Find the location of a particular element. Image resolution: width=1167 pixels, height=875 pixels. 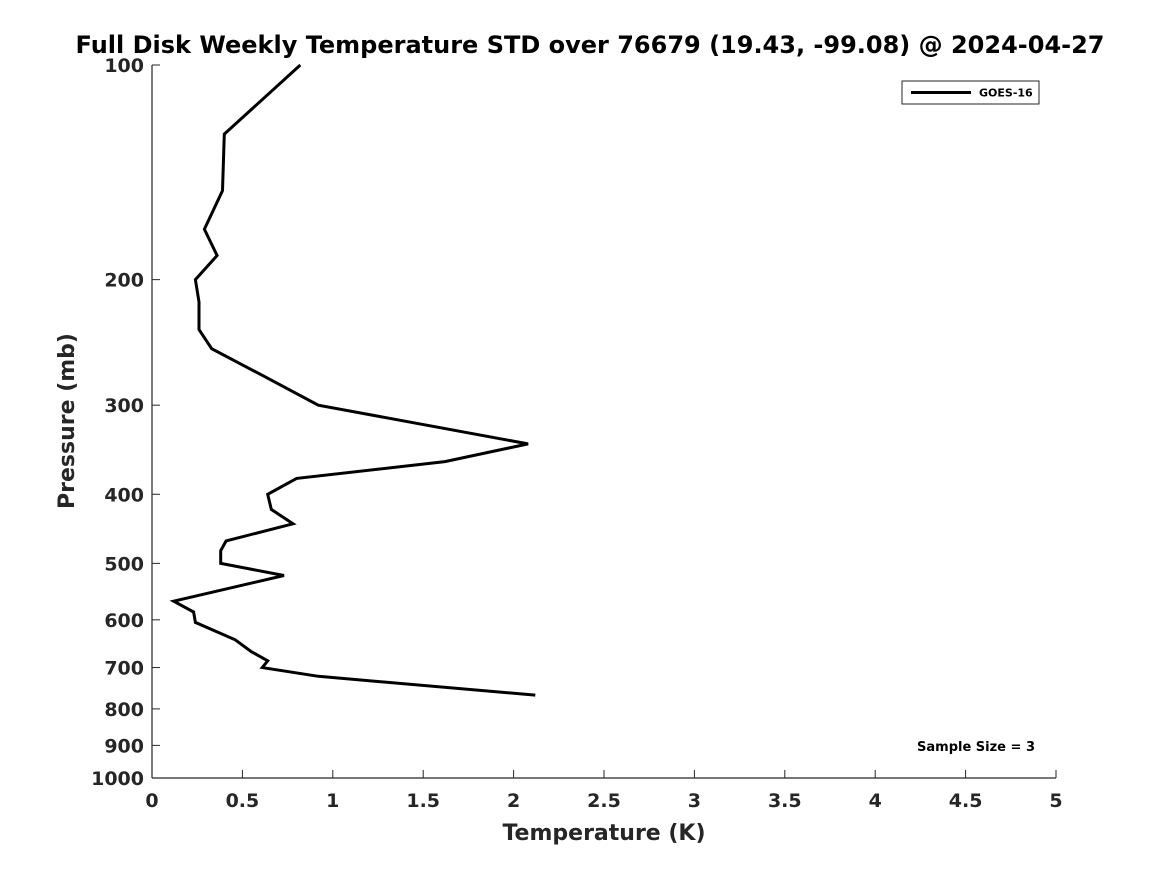

y-tick-label: 300 is located at coordinates (124, 406).